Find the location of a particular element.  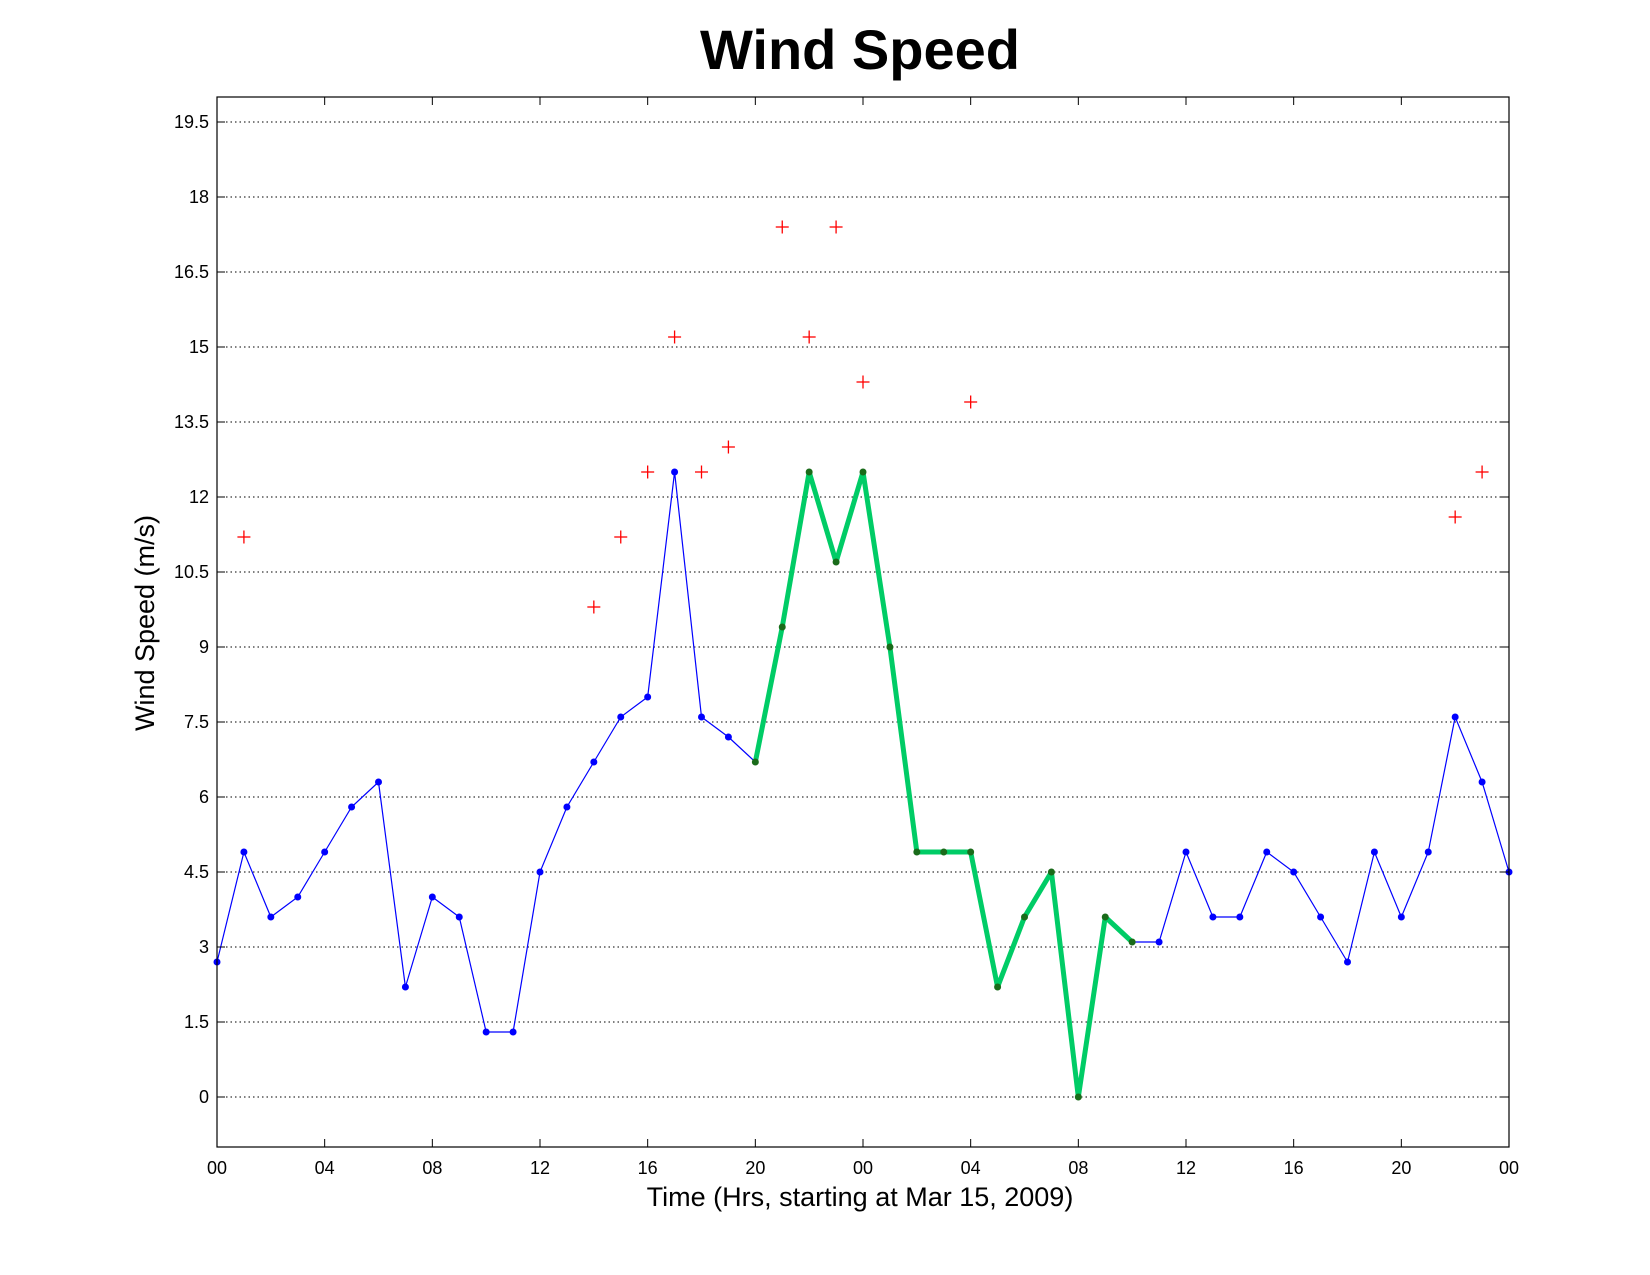

y-tick-label: 4.5 is located at coordinates (196, 872).